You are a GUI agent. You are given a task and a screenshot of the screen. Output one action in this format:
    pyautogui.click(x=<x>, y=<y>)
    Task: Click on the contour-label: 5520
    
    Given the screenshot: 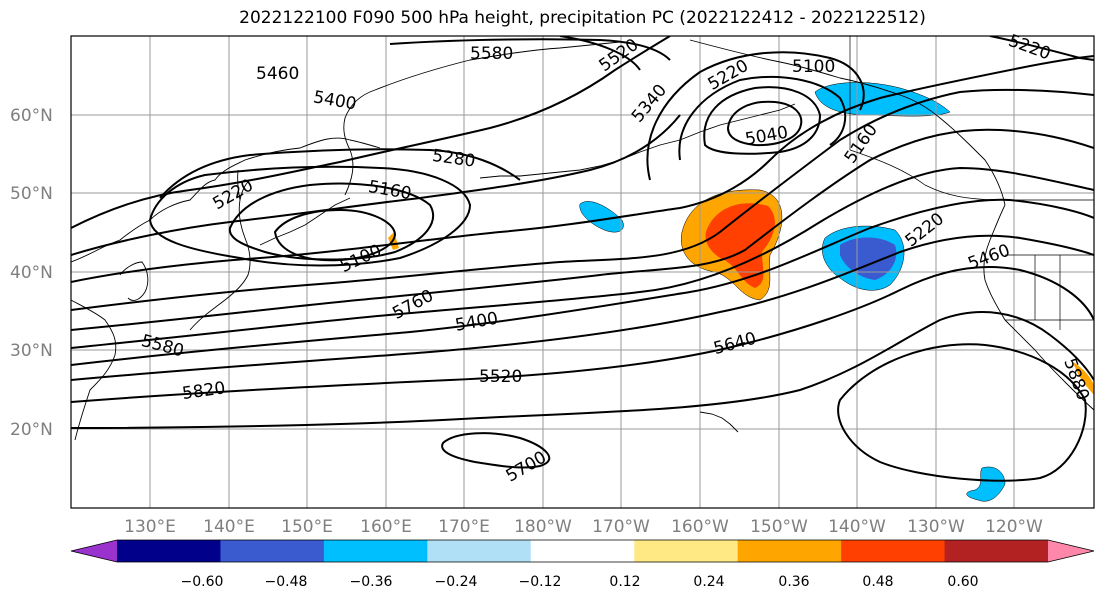 What is the action you would take?
    pyautogui.click(x=500, y=377)
    